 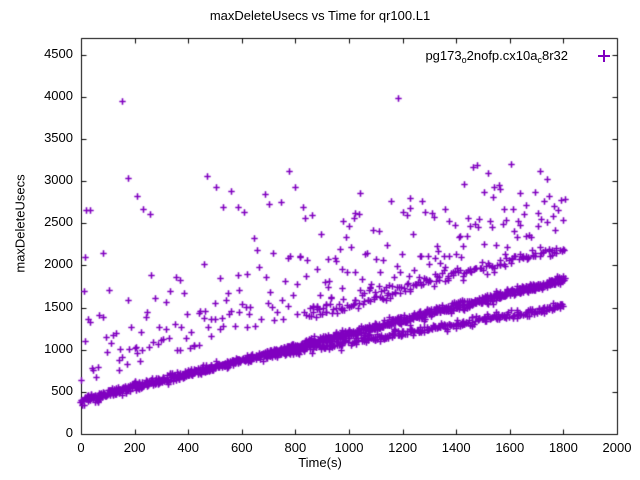 What do you see at coordinates (58, 348) in the screenshot?
I see `y-tick-label: 1000` at bounding box center [58, 348].